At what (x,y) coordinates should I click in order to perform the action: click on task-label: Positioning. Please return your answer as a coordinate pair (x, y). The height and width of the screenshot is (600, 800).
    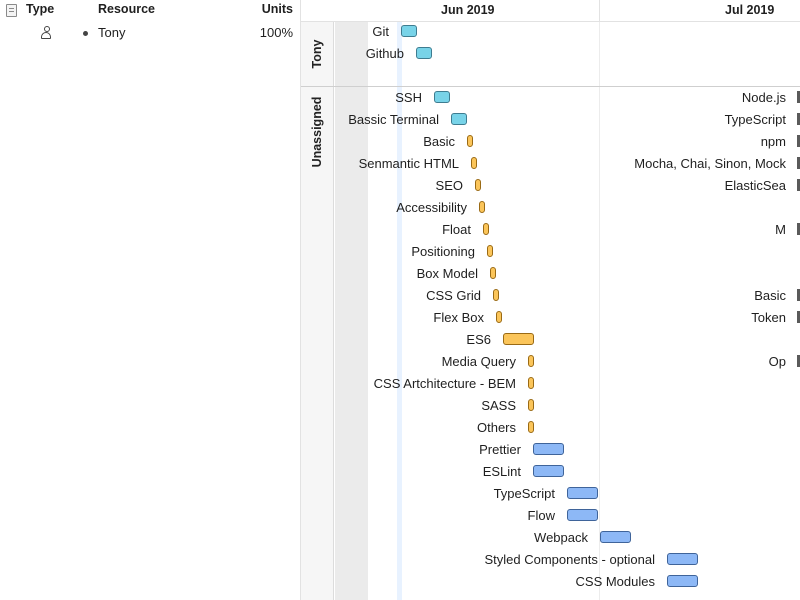
    Looking at the image, I should click on (443, 251).